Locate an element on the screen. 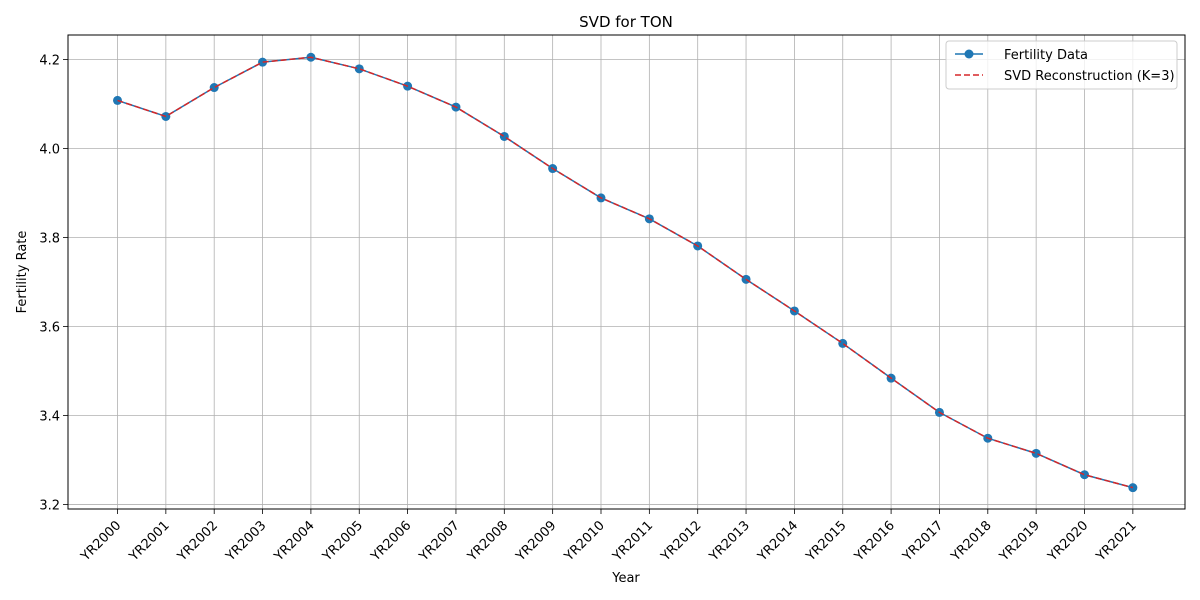 Image resolution: width=1200 pixels, height=600 pixels. x-tick-label: YR2020 is located at coordinates (1068, 541).